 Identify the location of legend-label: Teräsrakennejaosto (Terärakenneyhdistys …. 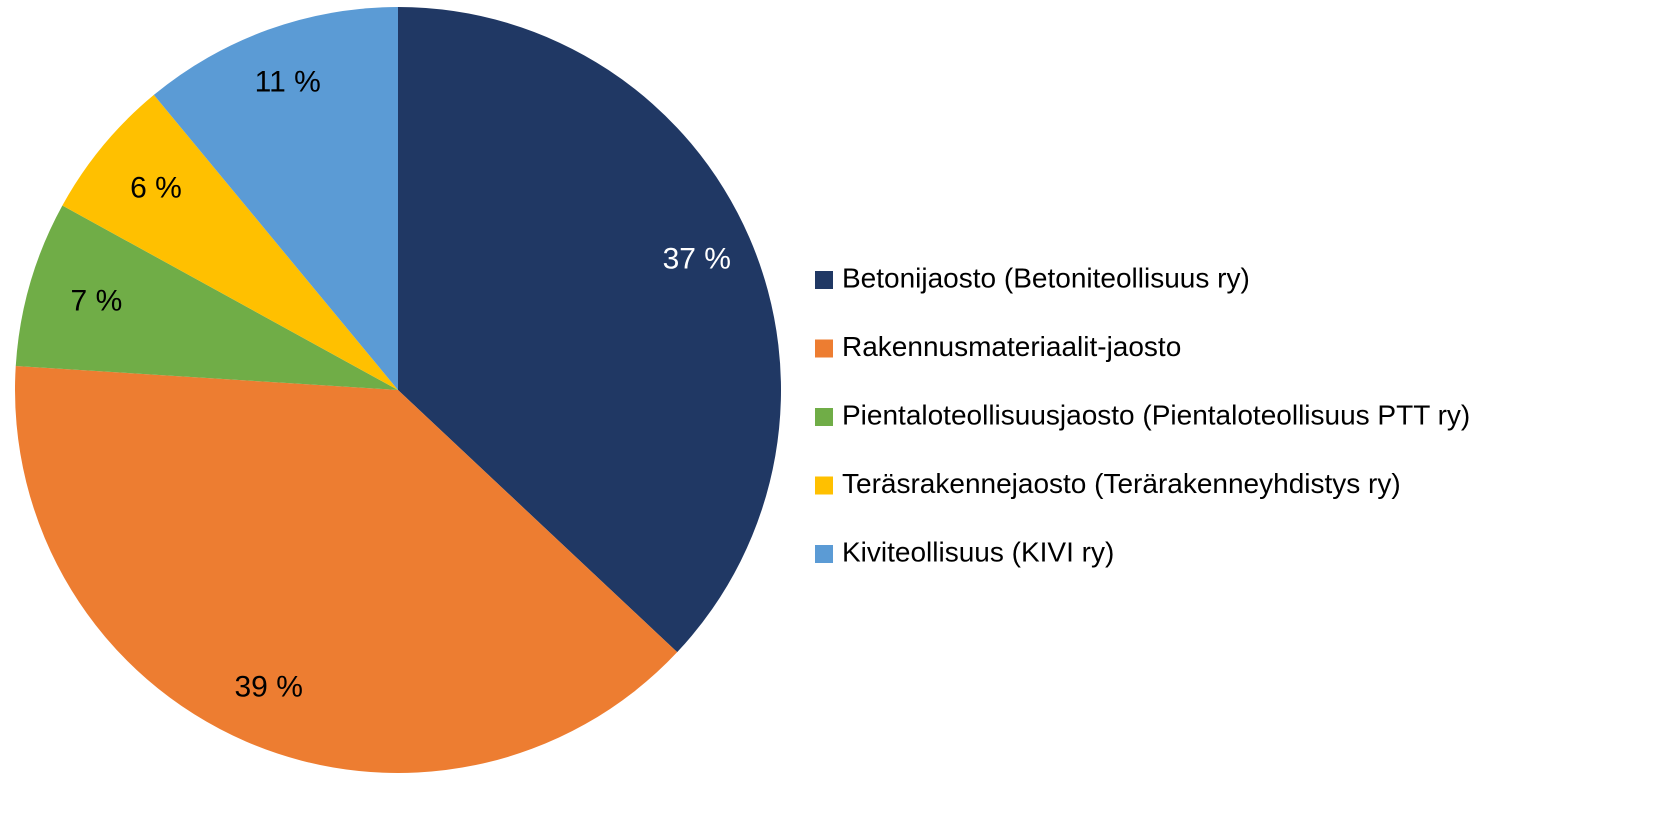
(1121, 483).